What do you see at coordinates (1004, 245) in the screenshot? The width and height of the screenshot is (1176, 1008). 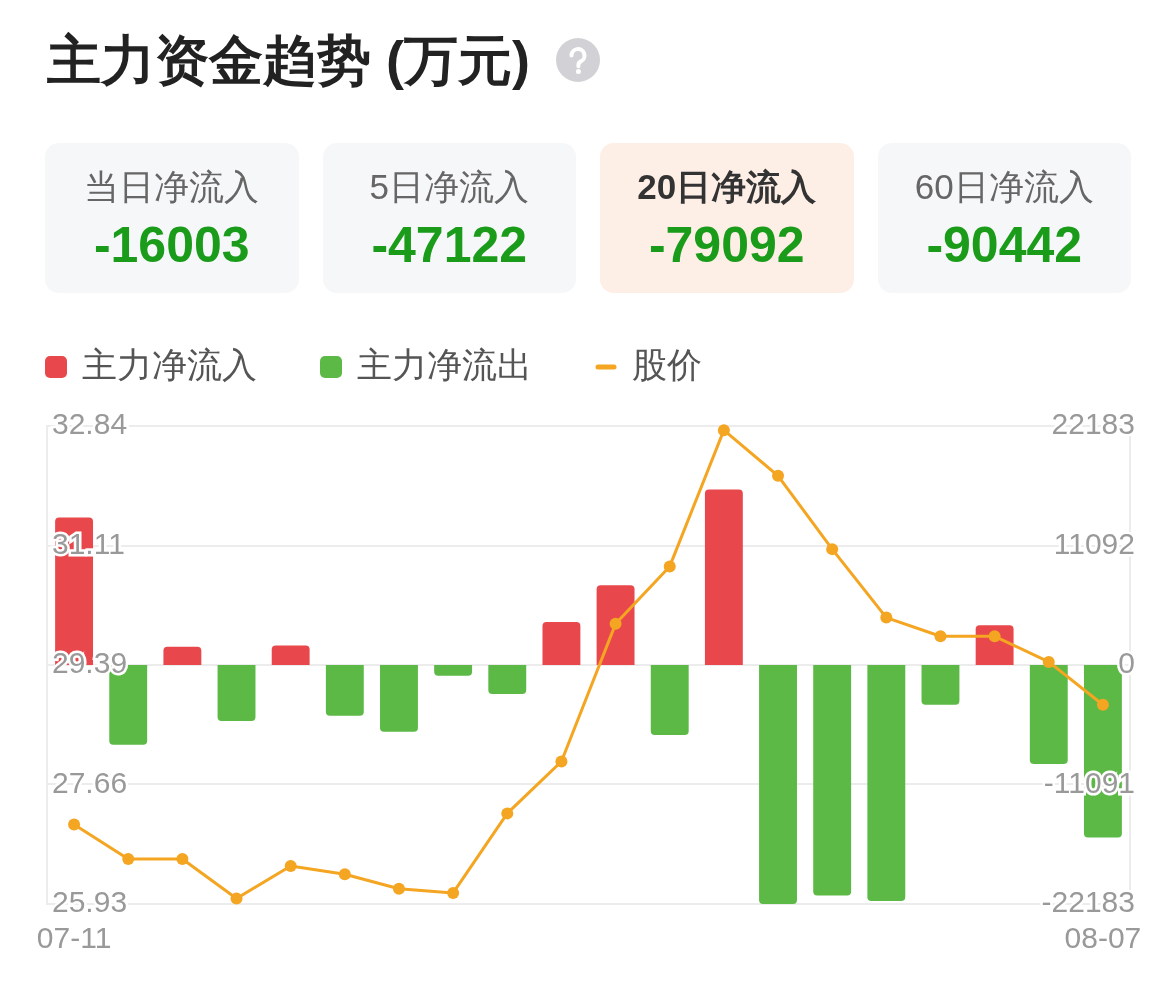 I see `data-label: -90442` at bounding box center [1004, 245].